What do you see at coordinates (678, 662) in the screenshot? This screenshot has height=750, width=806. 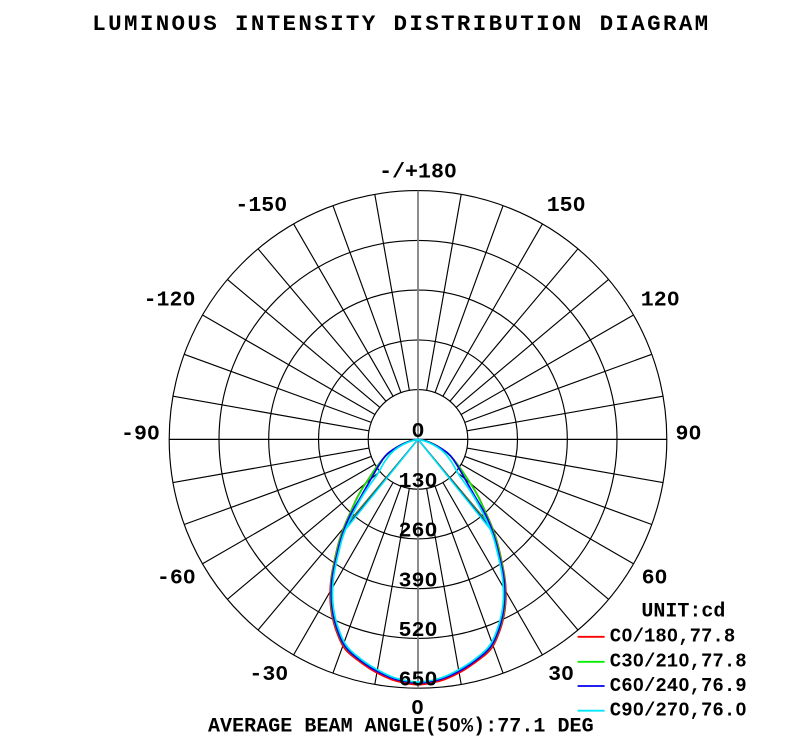 I see `svg-text: C30/210,77.8` at bounding box center [678, 662].